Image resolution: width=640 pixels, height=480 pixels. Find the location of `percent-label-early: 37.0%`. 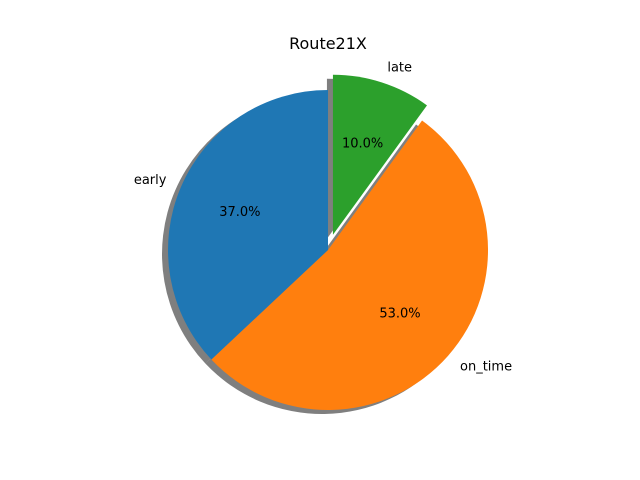

percent-label-early: 37.0% is located at coordinates (239, 212).